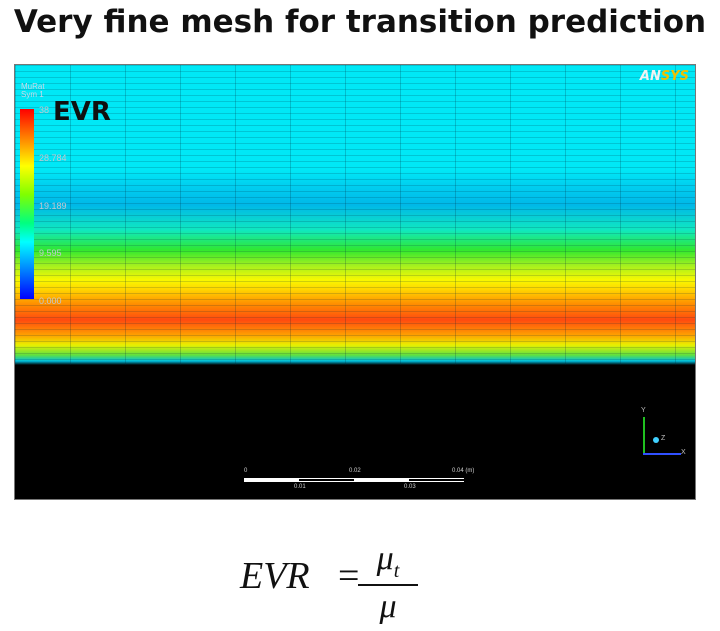  Describe the element at coordinates (360, 22) in the screenshot. I see `slide-title: Very fine mesh for transition prediction` at that location.